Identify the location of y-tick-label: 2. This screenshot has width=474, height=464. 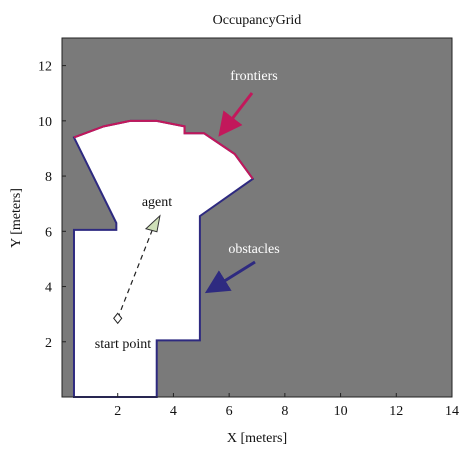
(48, 343).